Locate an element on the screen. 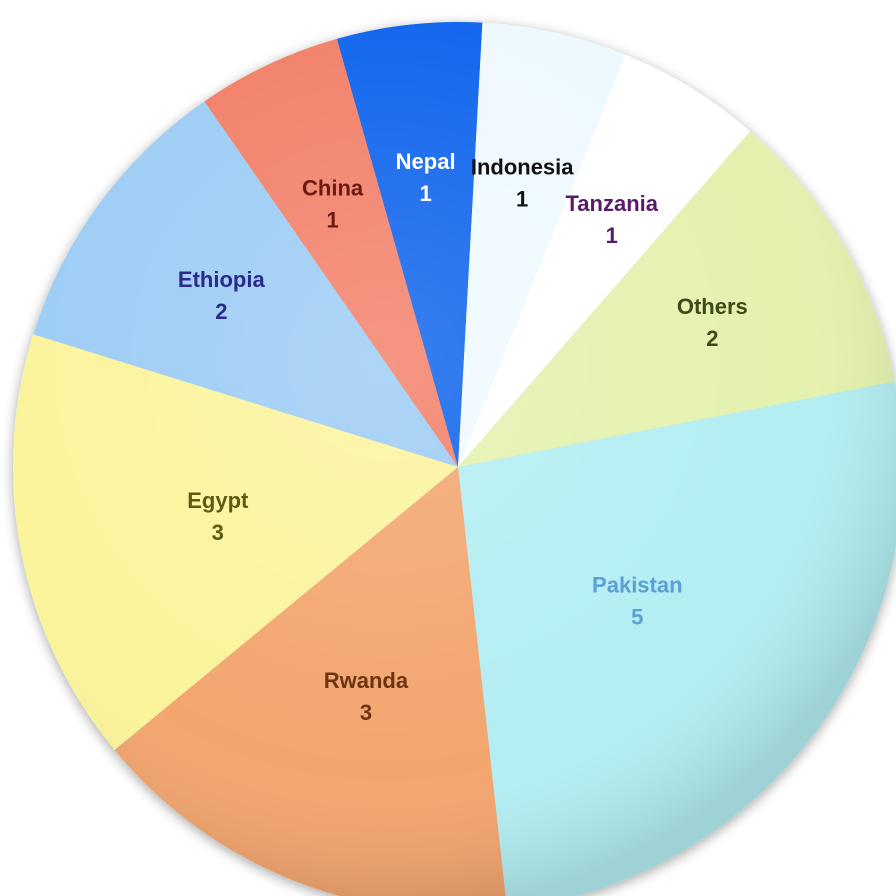 This screenshot has height=896, width=896. slice-value-pakistan: 5 is located at coordinates (637, 617).